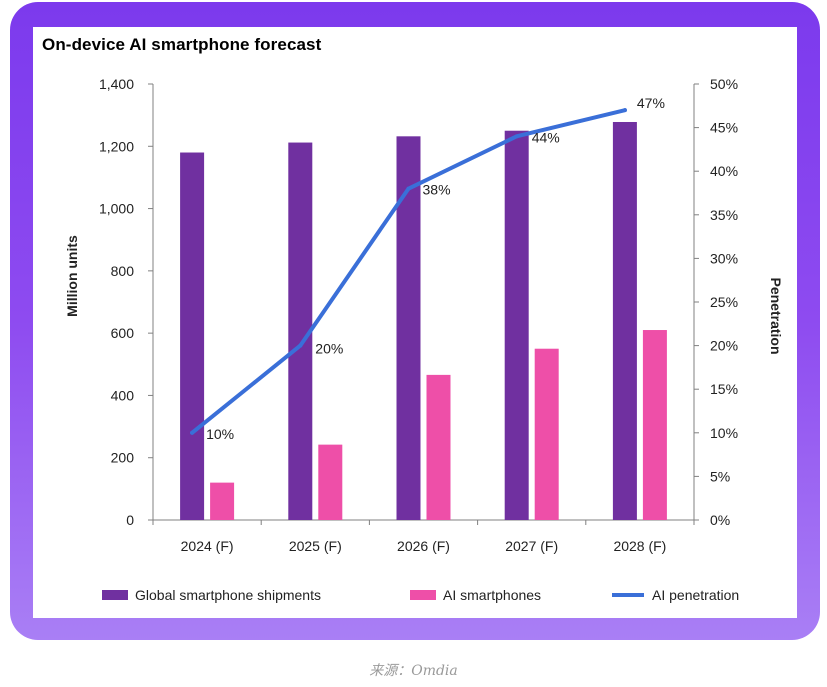  Describe the element at coordinates (639, 546) in the screenshot. I see `x-tick-label: 2028 (F)` at that location.